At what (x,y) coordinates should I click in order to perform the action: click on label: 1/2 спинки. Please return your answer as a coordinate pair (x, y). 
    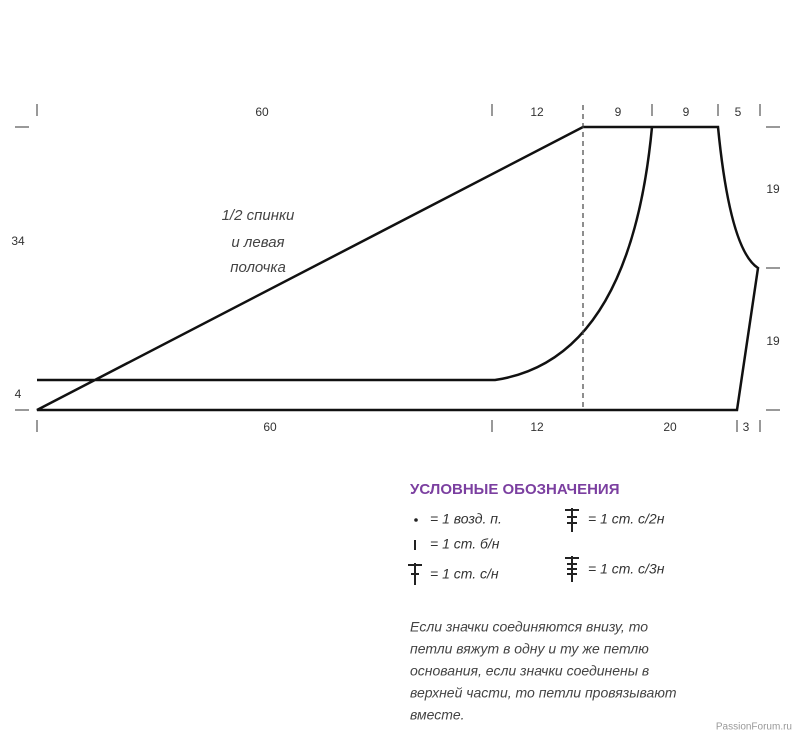
    Looking at the image, I should click on (258, 215).